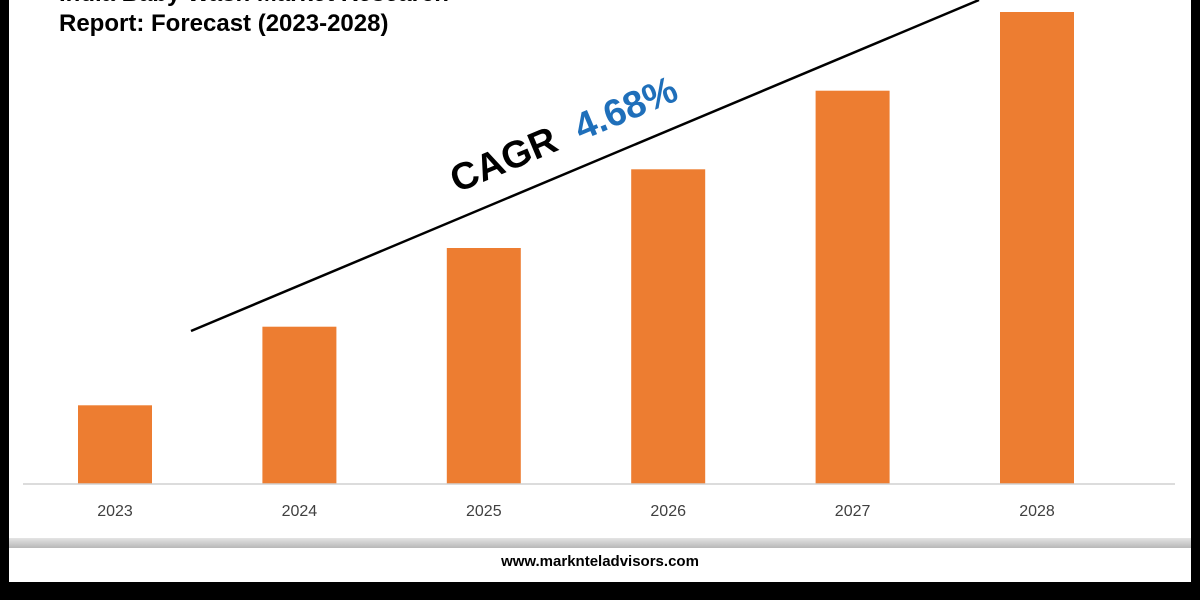 Image resolution: width=1200 pixels, height=600 pixels. I want to click on x-tick-label-2023: 2023, so click(115, 511).